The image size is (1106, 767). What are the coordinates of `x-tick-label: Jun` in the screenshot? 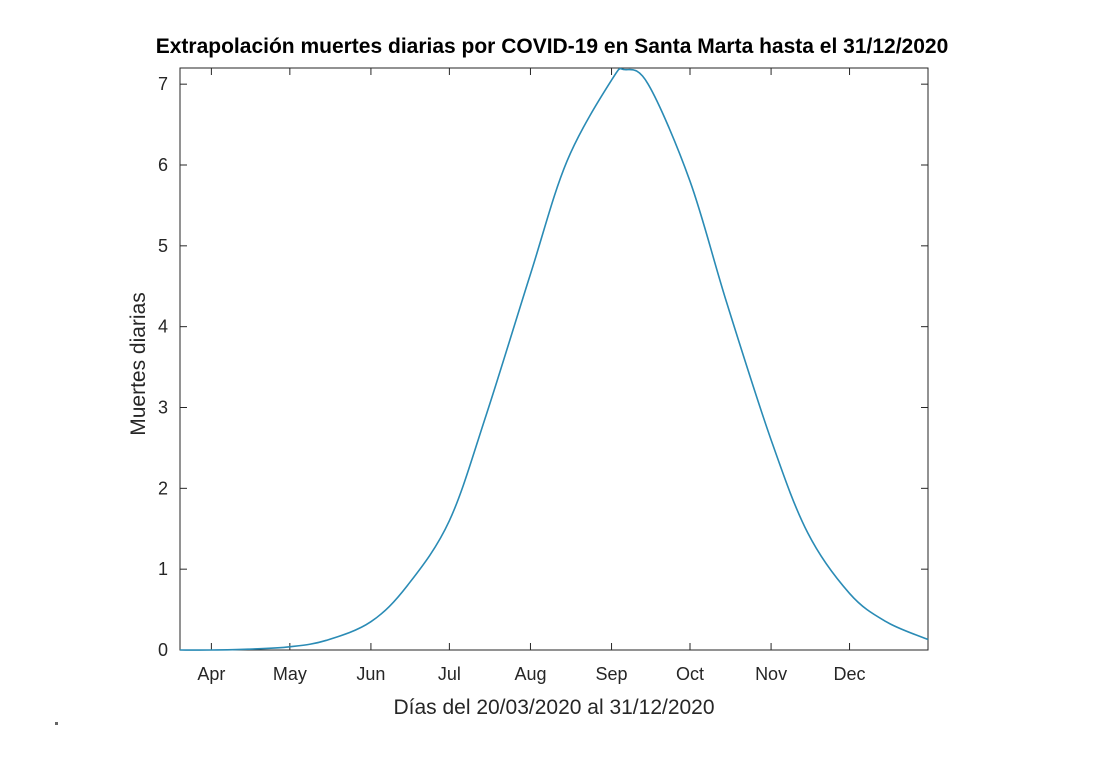 It's located at (370, 674).